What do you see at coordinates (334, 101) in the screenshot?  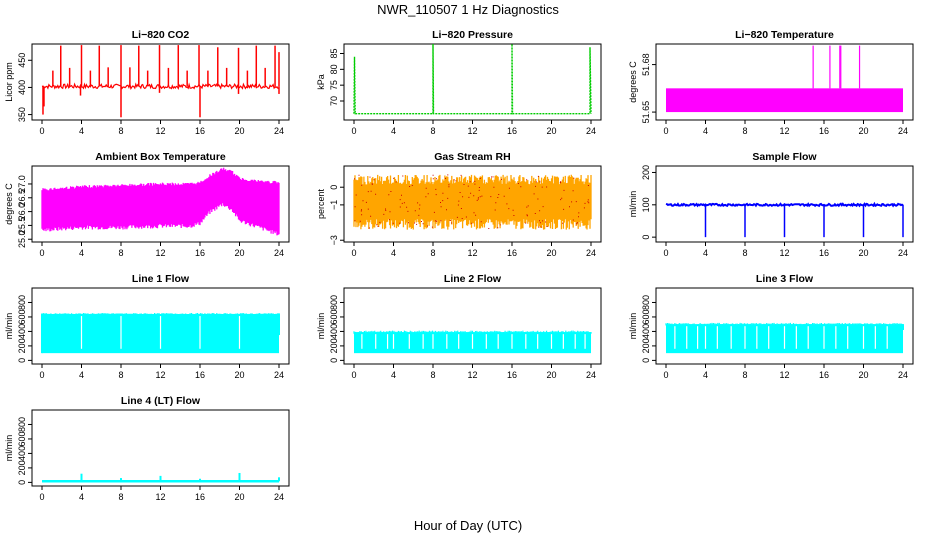 I see `y-tick-label: 70` at bounding box center [334, 101].